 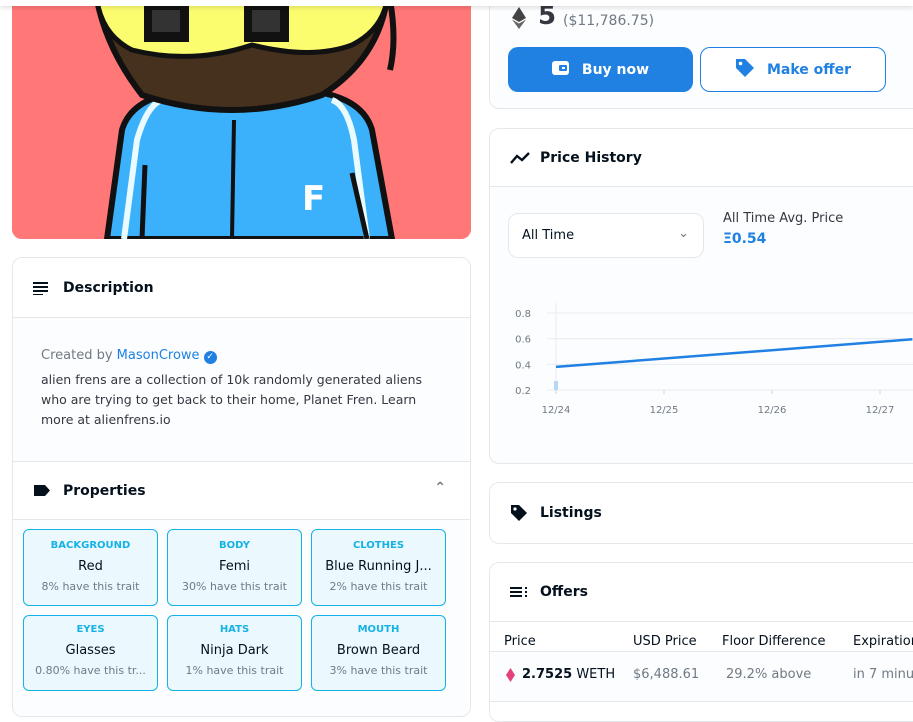 I want to click on time-filter-value: All Time, so click(x=548, y=235).